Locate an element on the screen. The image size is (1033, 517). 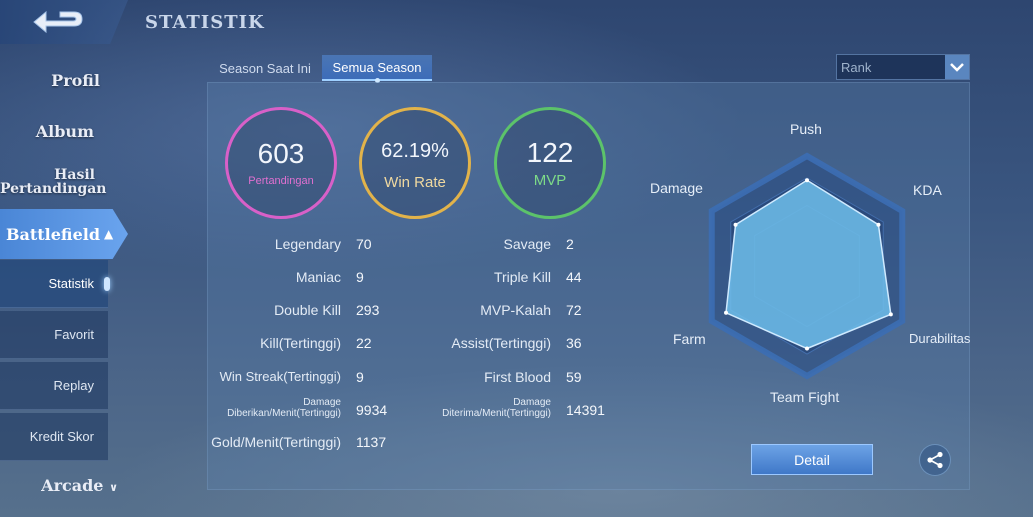
share-button is located at coordinates (935, 460).